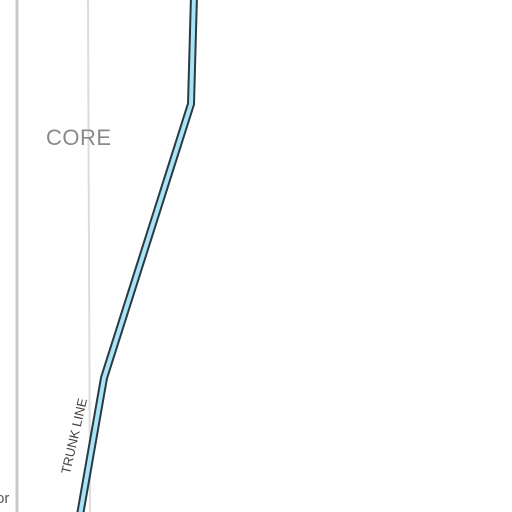  I want to click on road-thin, so click(89, 256).